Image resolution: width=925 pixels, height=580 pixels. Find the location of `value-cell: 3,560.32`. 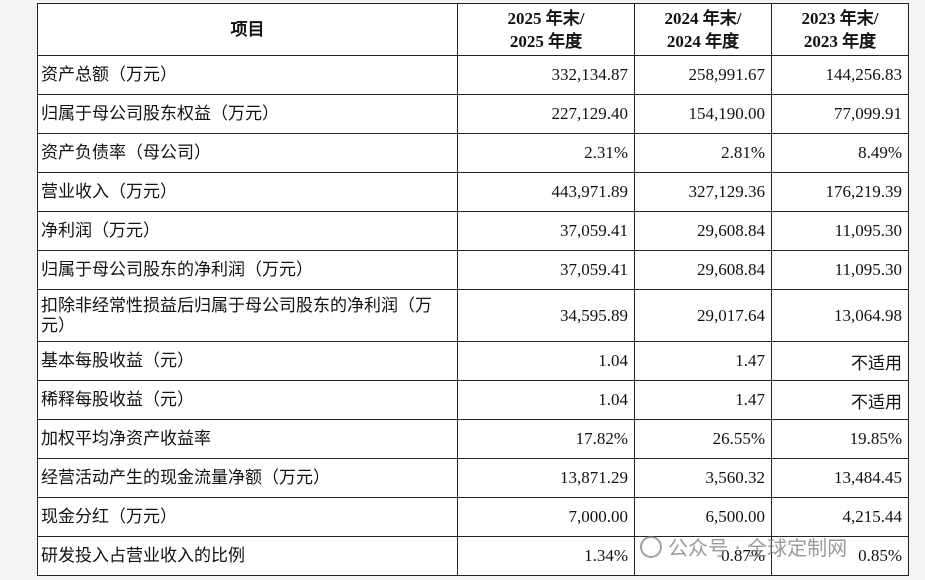

value-cell: 3,560.32 is located at coordinates (703, 478).